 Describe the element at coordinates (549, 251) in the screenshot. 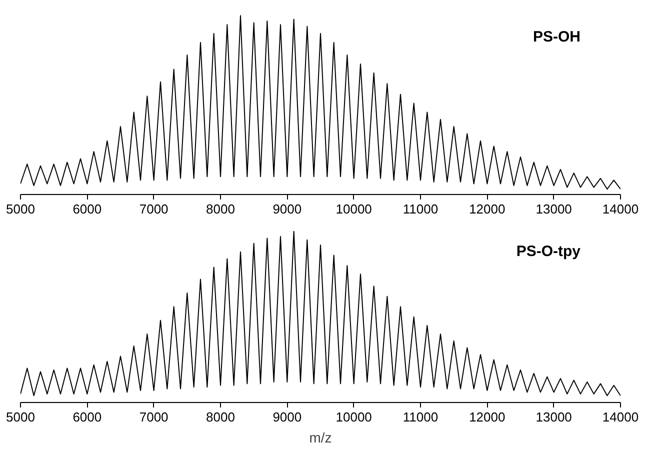

I see `text: PS-O-tpy` at that location.